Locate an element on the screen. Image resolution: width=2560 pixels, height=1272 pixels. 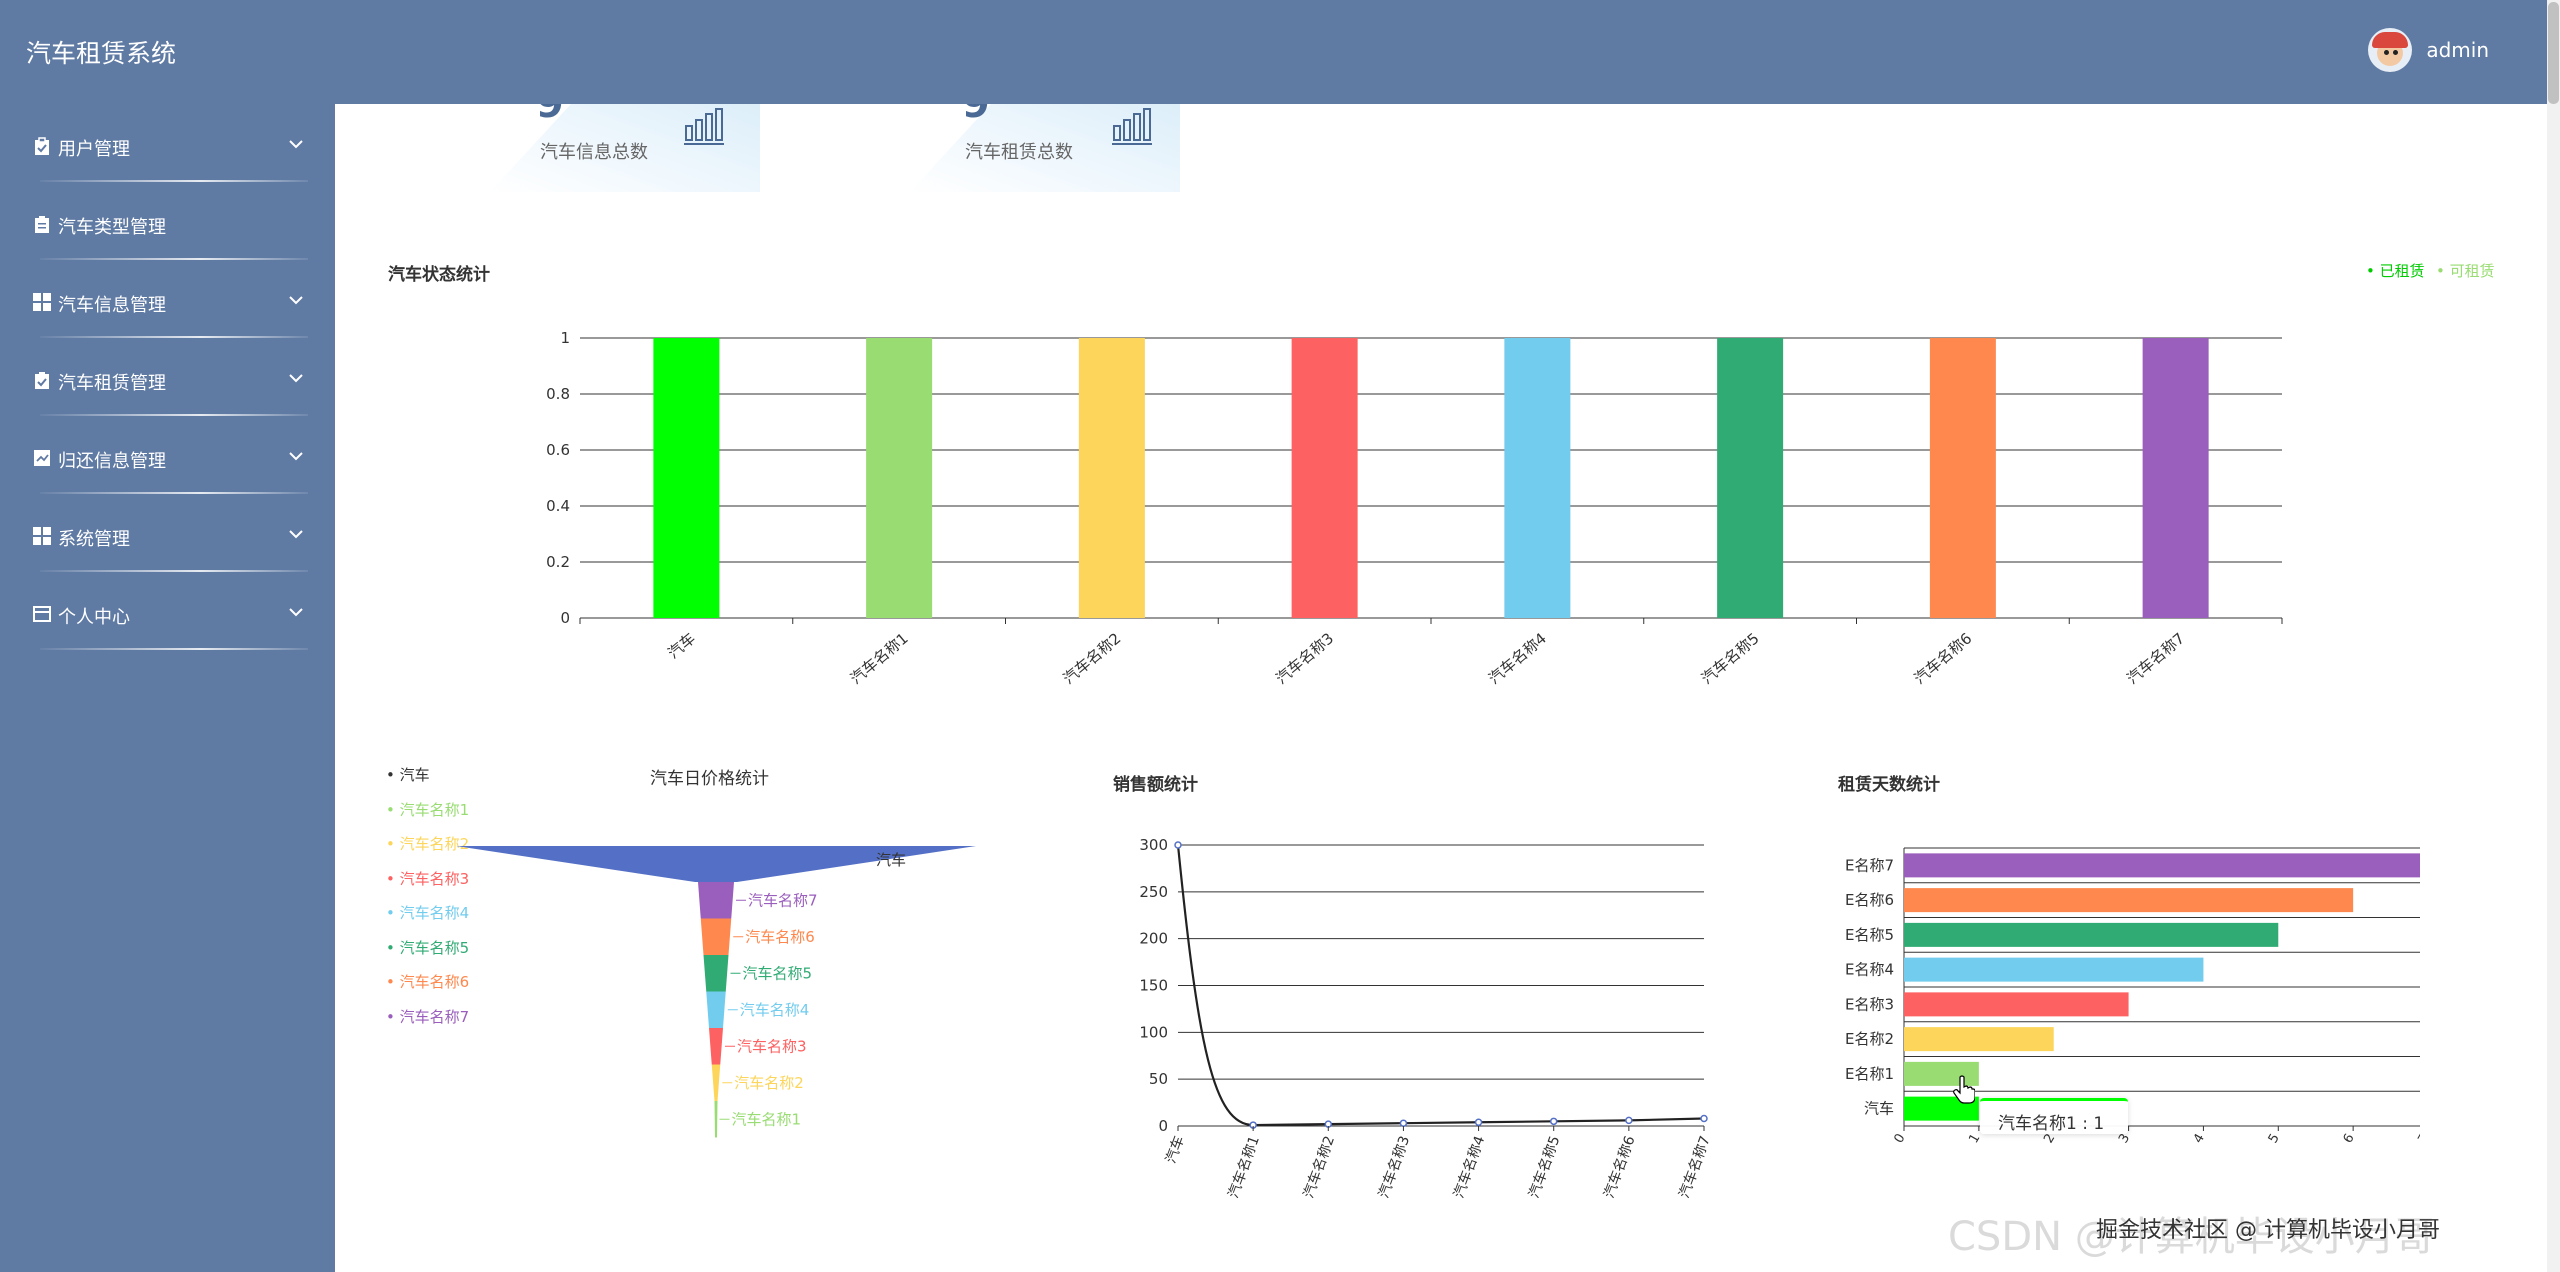
y-tick-label: 200 is located at coordinates (1153, 939).